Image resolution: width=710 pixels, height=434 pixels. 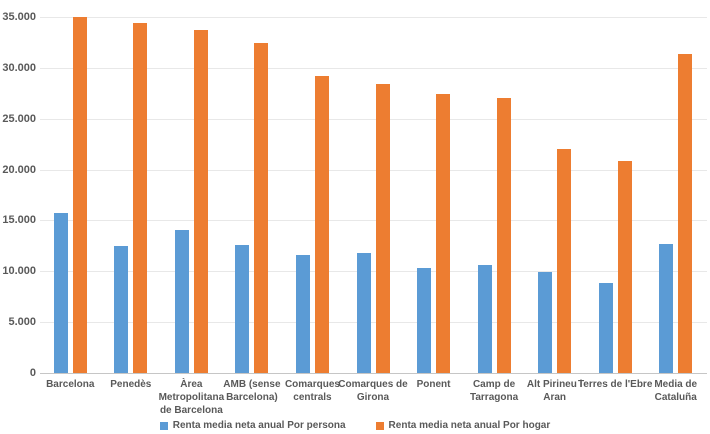 What do you see at coordinates (373, 373) in the screenshot?
I see `x-axis-line` at bounding box center [373, 373].